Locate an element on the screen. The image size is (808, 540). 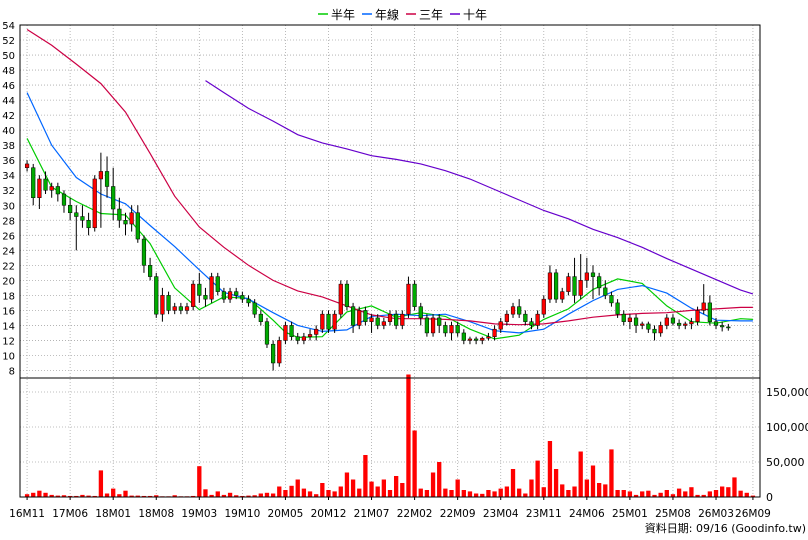
price-tick-label: 16 is located at coordinates (8, 311).